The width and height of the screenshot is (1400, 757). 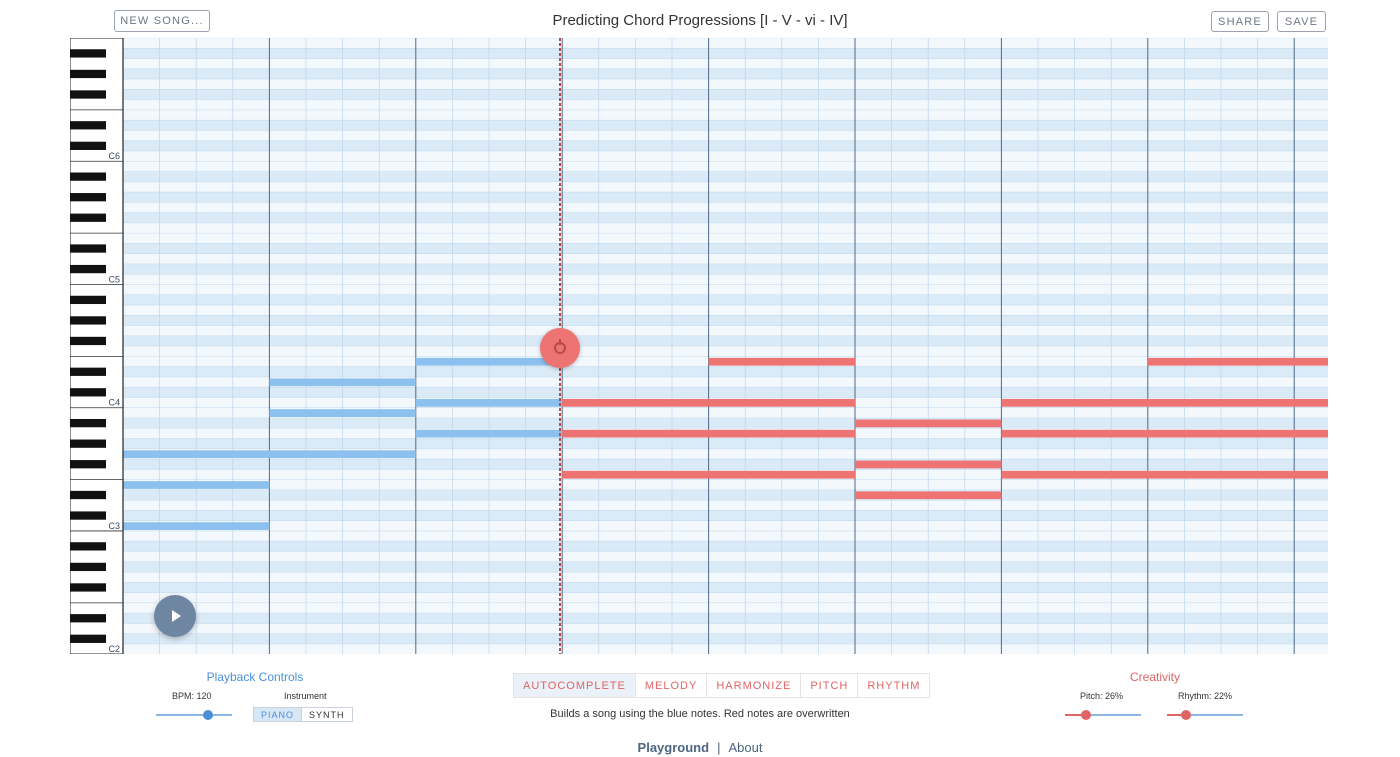 I want to click on tab-rhythm: RHYTHM, so click(x=894, y=685).